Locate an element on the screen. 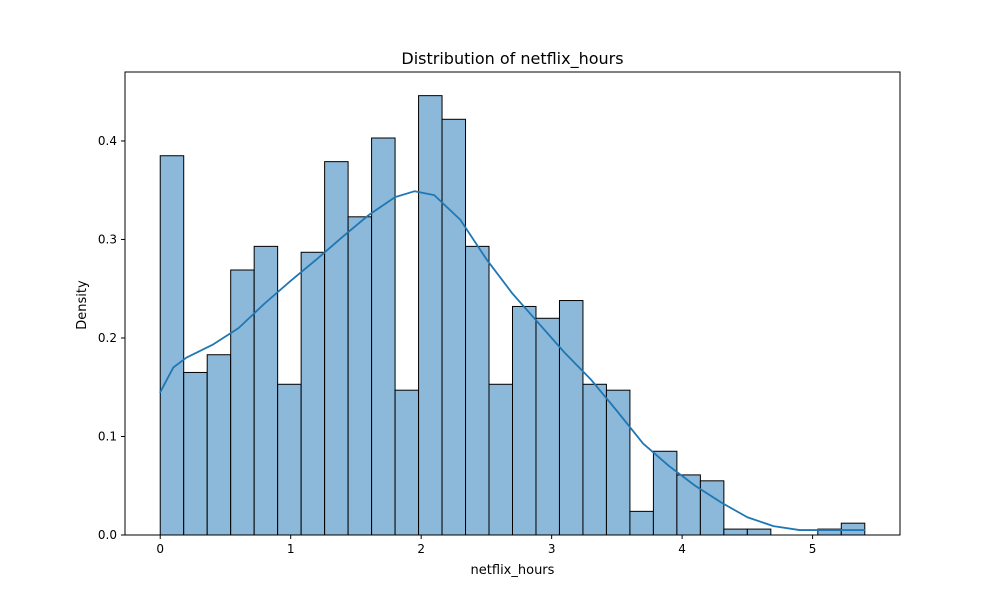 The image size is (1000, 604). y-tick-label: 0.1 is located at coordinates (107, 436).